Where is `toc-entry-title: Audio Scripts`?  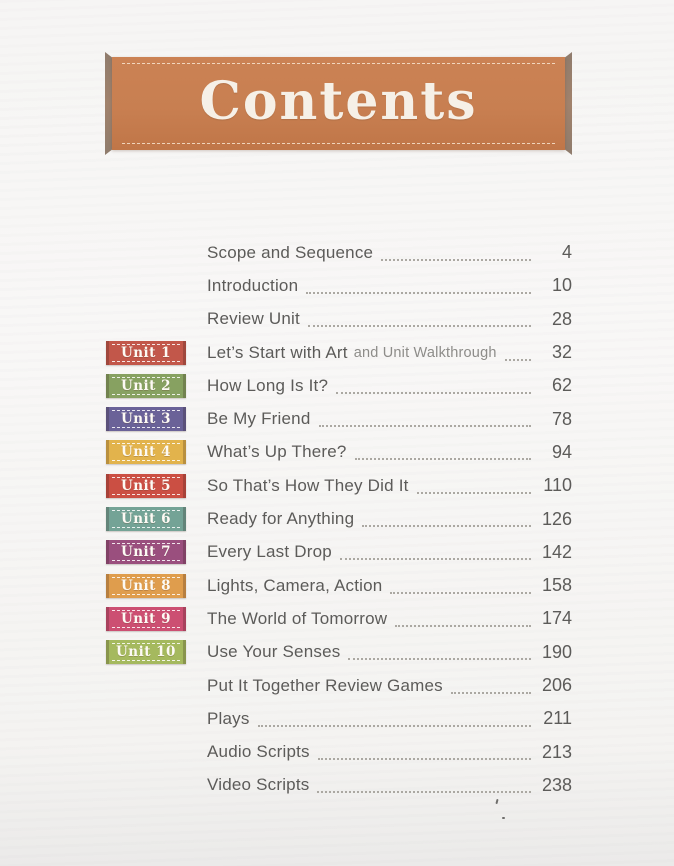
toc-entry-title: Audio Scripts is located at coordinates (258, 752).